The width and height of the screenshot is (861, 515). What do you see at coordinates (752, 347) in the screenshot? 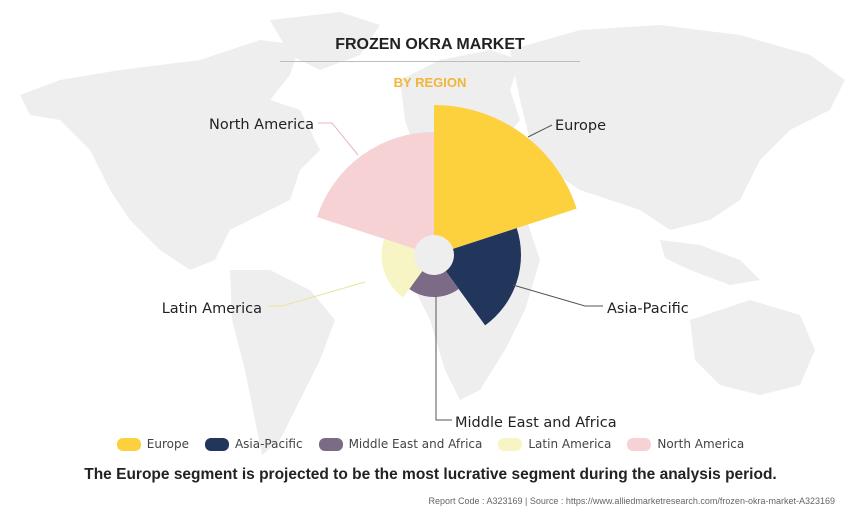
I see `map-australia` at bounding box center [752, 347].